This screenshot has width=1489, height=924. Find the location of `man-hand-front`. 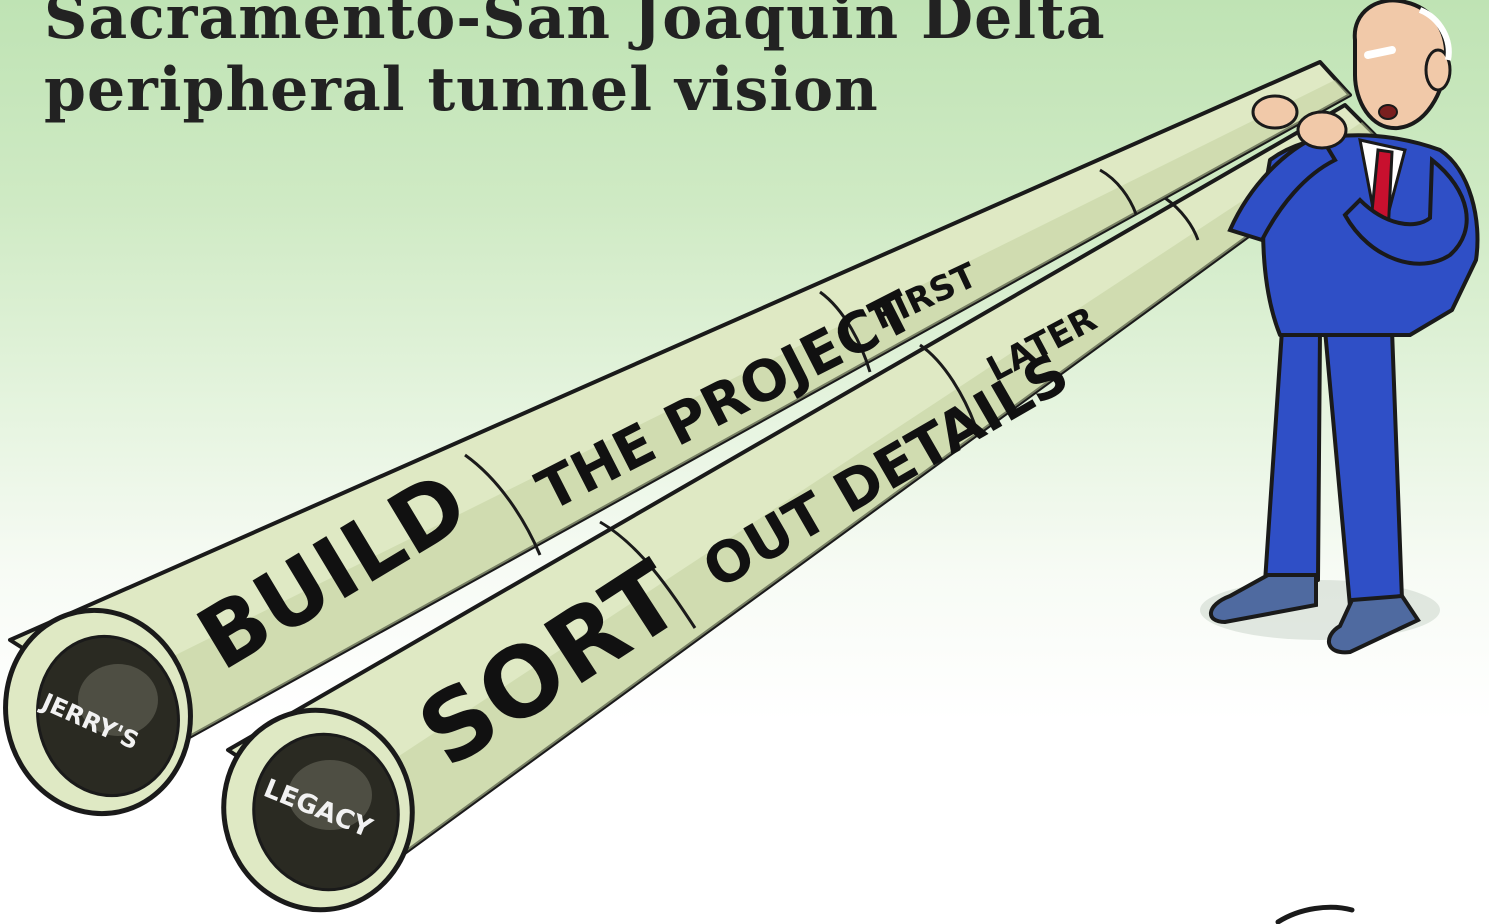

man-hand-front is located at coordinates (1322, 130).